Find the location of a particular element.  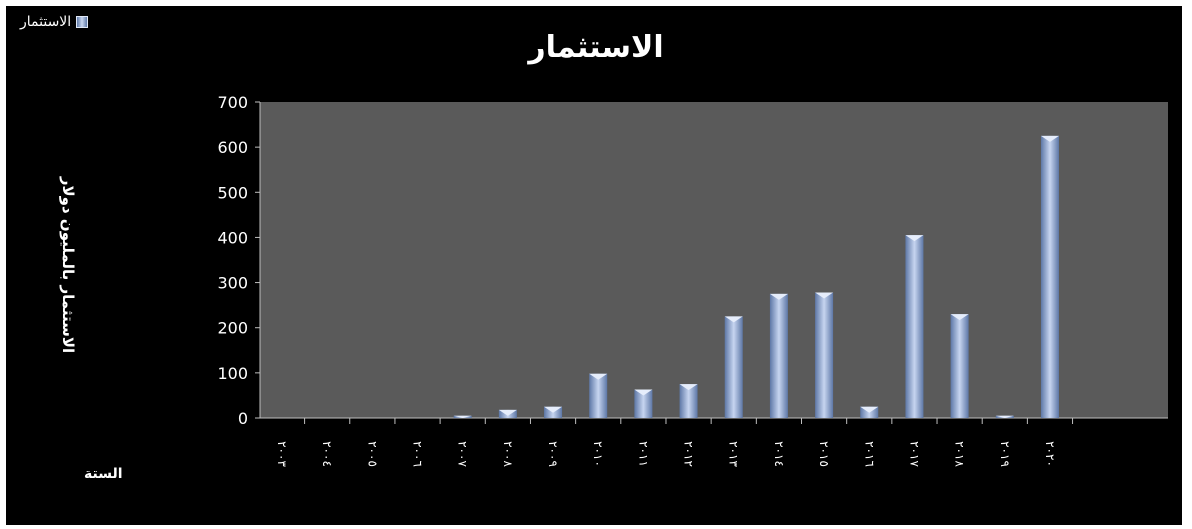

y-tick-label: 300 is located at coordinates (232, 283).